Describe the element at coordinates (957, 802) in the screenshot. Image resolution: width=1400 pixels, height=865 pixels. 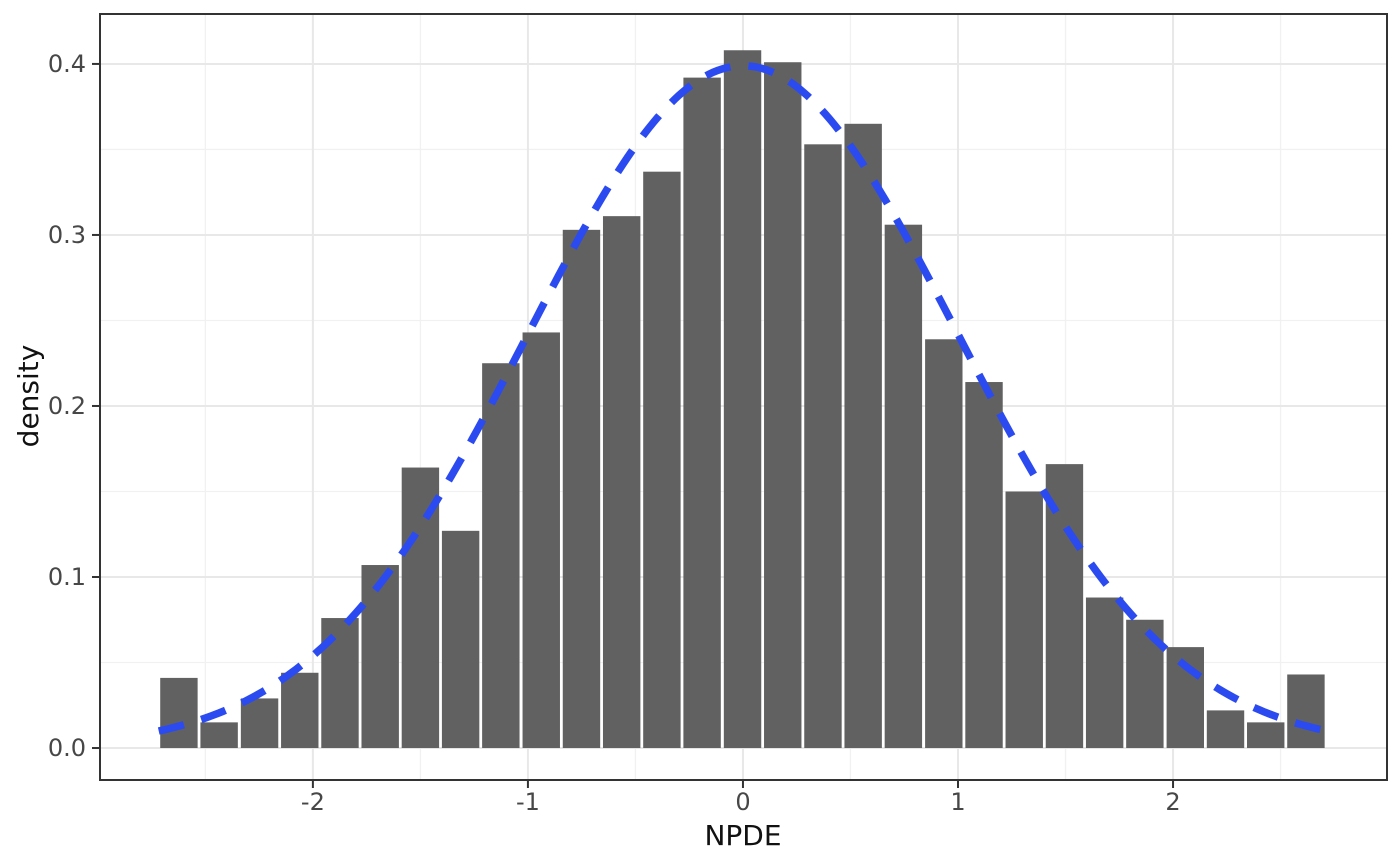
I see `x-tick-label: 1` at that location.